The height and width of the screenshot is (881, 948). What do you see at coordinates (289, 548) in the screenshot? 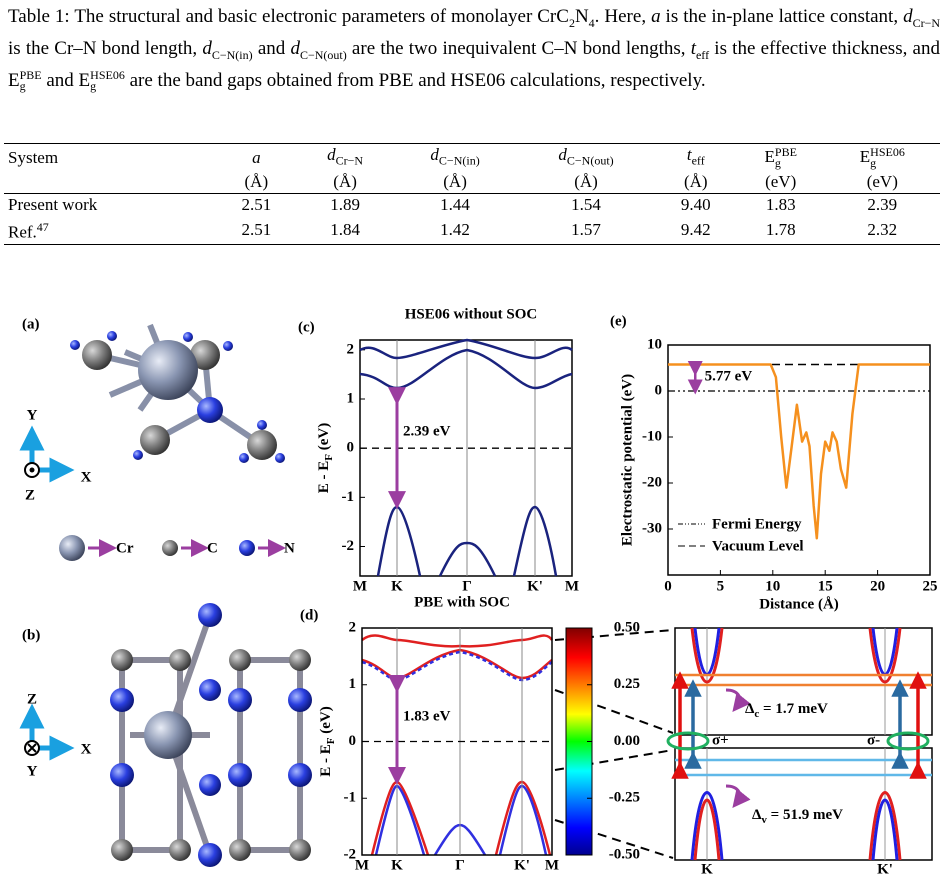
I see `legend-label: N` at bounding box center [289, 548].